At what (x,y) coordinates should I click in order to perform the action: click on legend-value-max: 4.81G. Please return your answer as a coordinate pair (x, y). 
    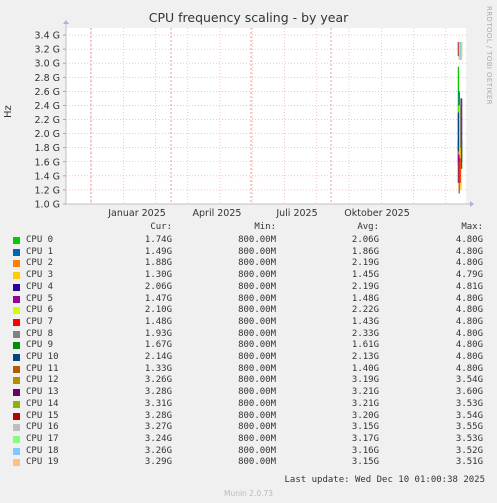
    Looking at the image, I should click on (469, 286).